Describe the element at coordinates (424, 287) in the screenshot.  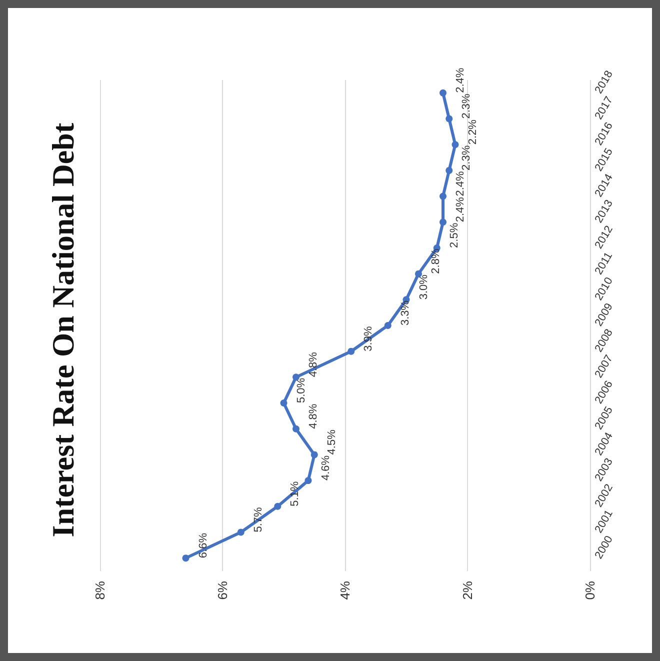
I see `data-label: 3.0%` at that location.